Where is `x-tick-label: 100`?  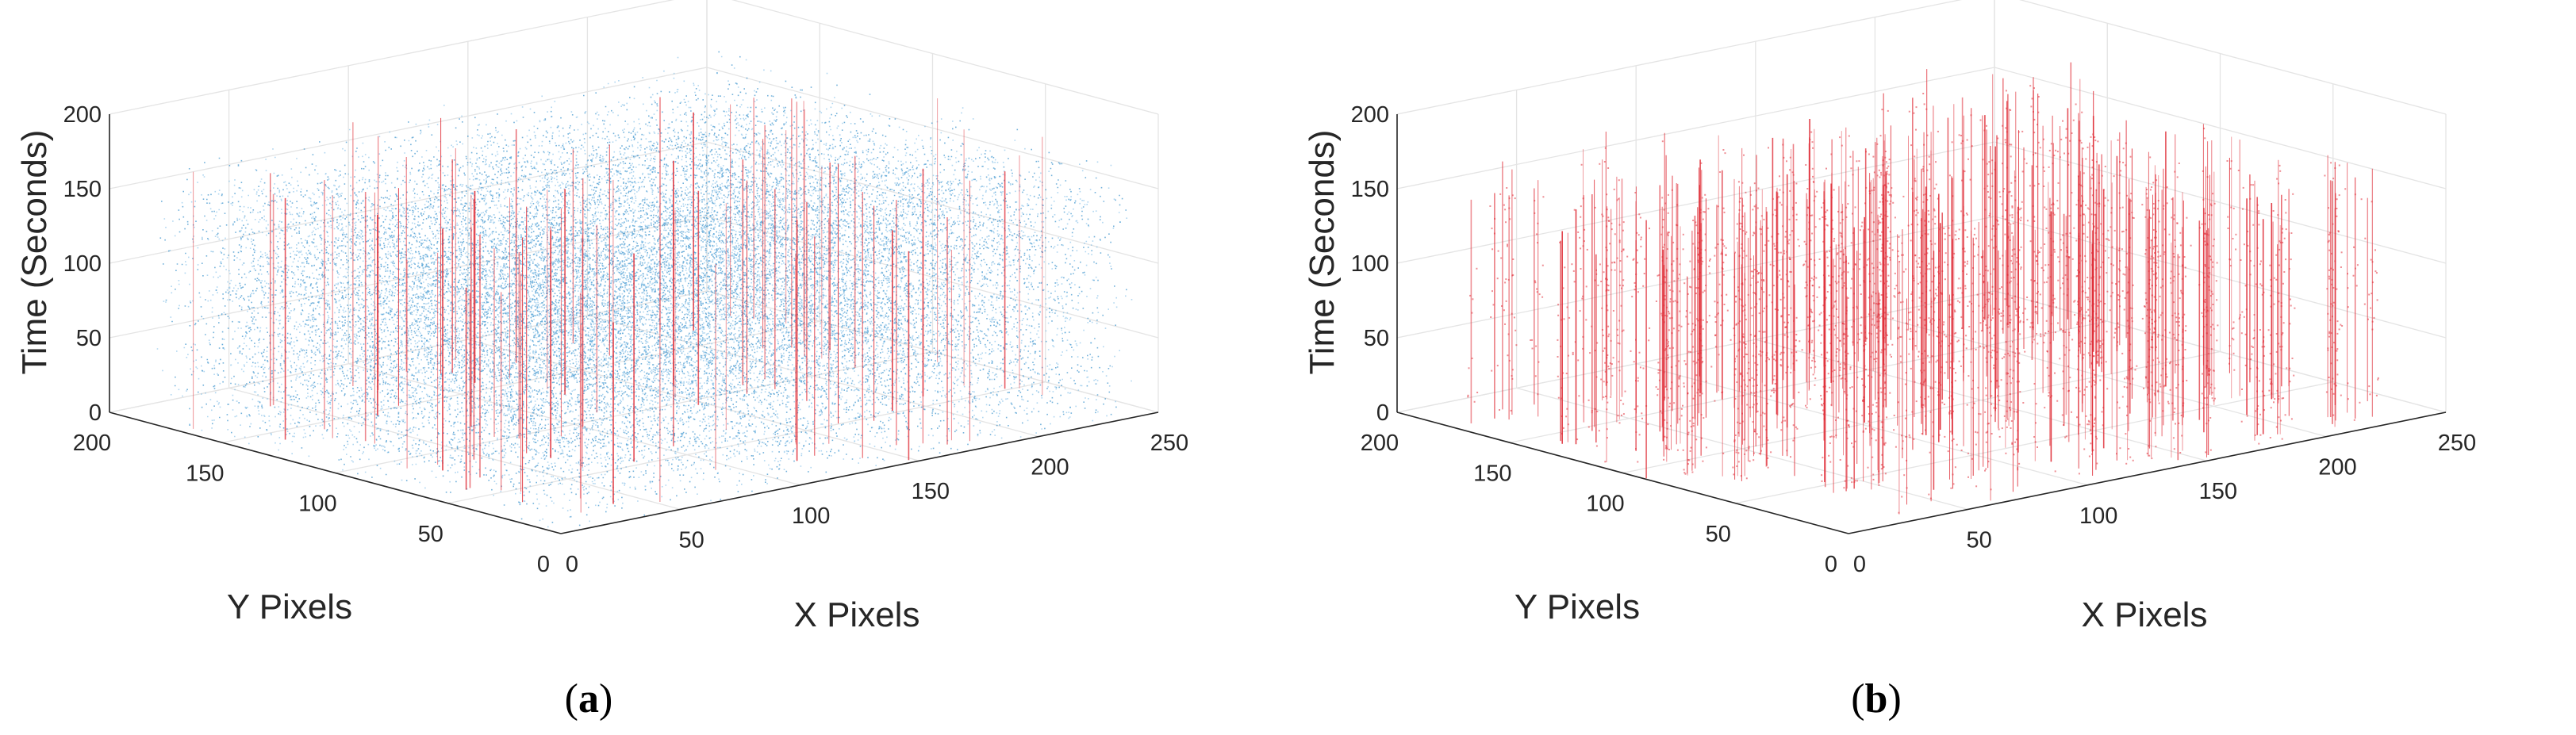
x-tick-label: 100 is located at coordinates (2098, 516).